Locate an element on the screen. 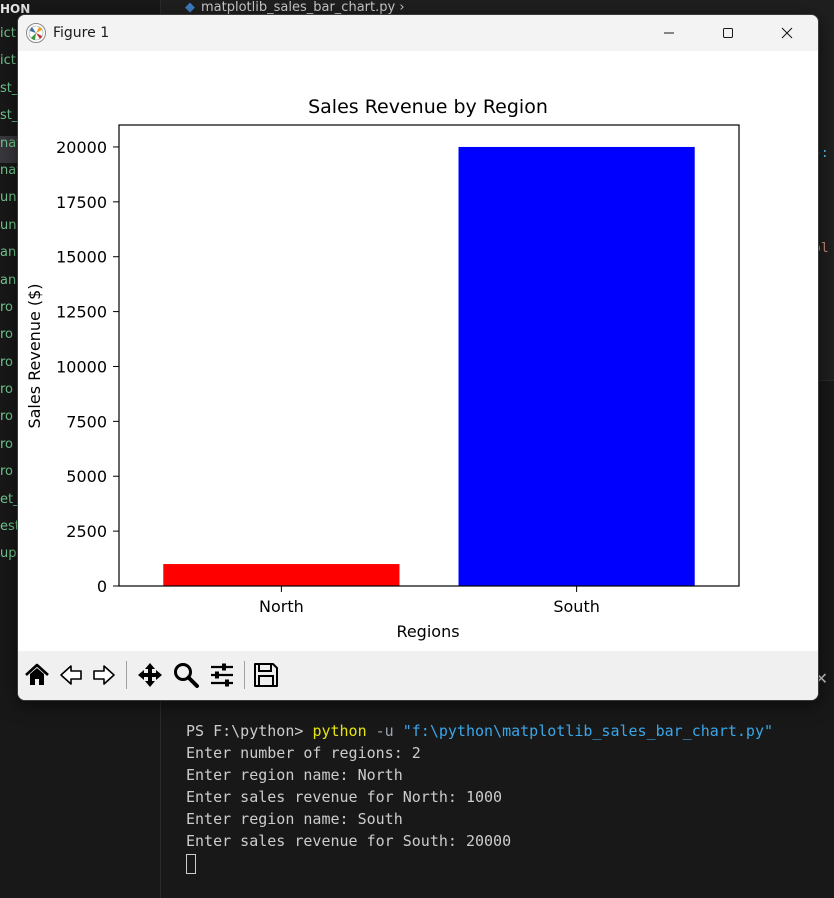 This screenshot has width=834, height=898. chevron-right-icon: › is located at coordinates (400, 7).